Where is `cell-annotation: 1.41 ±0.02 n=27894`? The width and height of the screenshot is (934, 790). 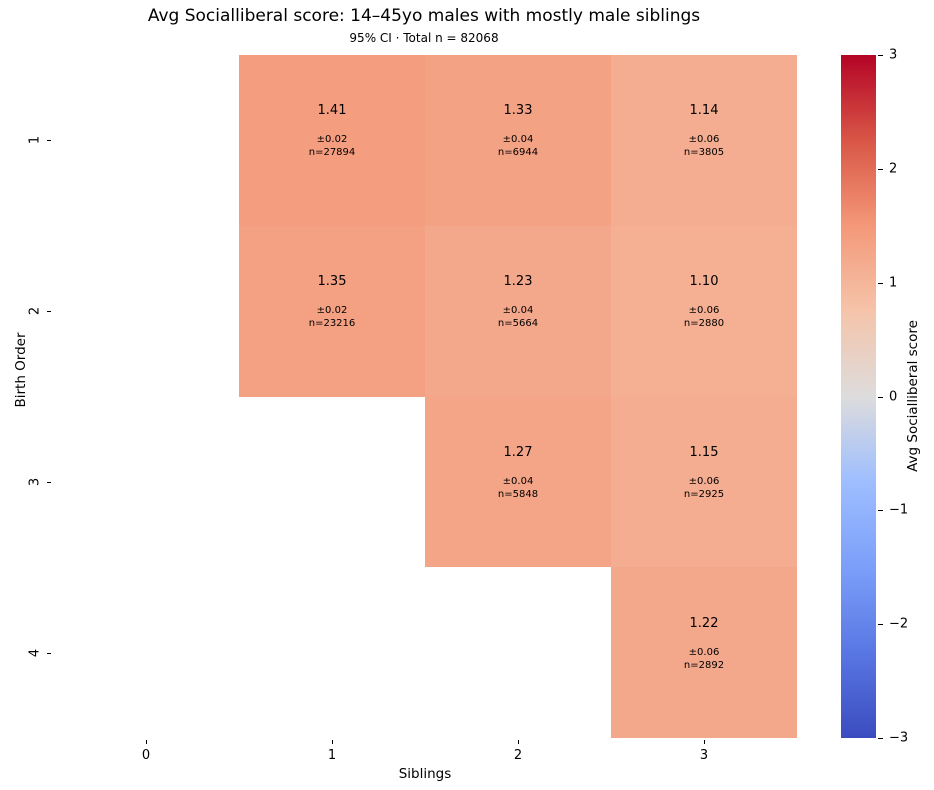 cell-annotation: 1.41 ±0.02 n=27894 is located at coordinates (332, 131).